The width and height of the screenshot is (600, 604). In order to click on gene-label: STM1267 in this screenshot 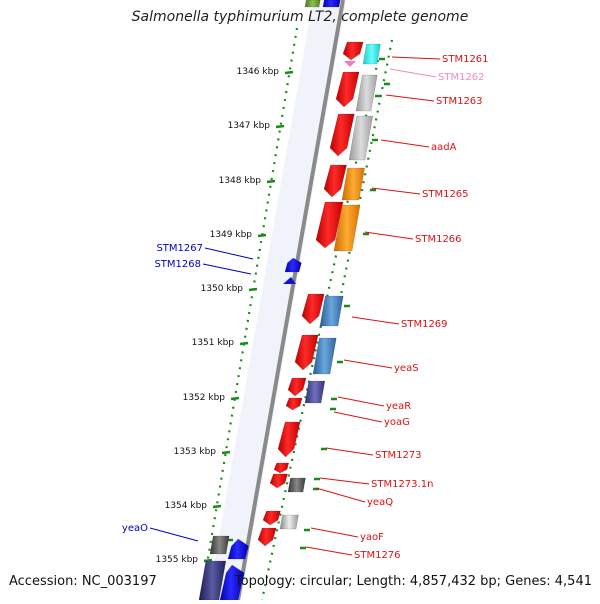, I will do `click(179, 248)`.